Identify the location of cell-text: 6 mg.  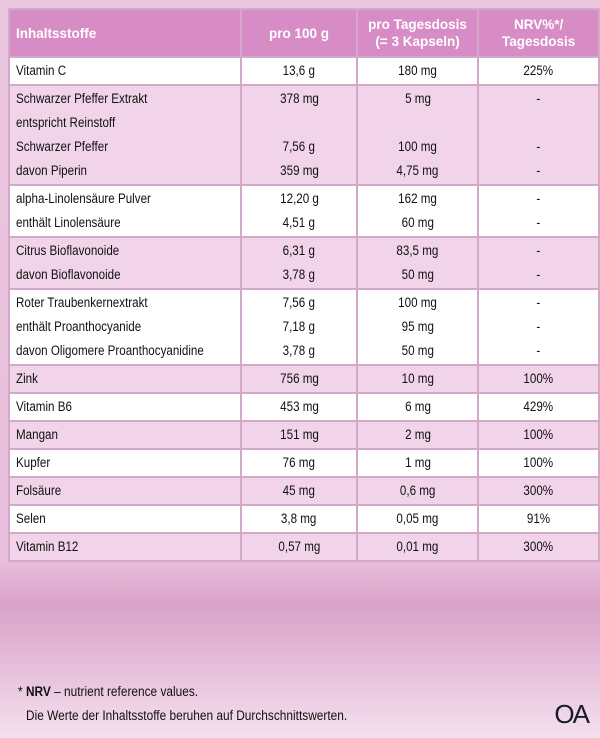
(417, 406).